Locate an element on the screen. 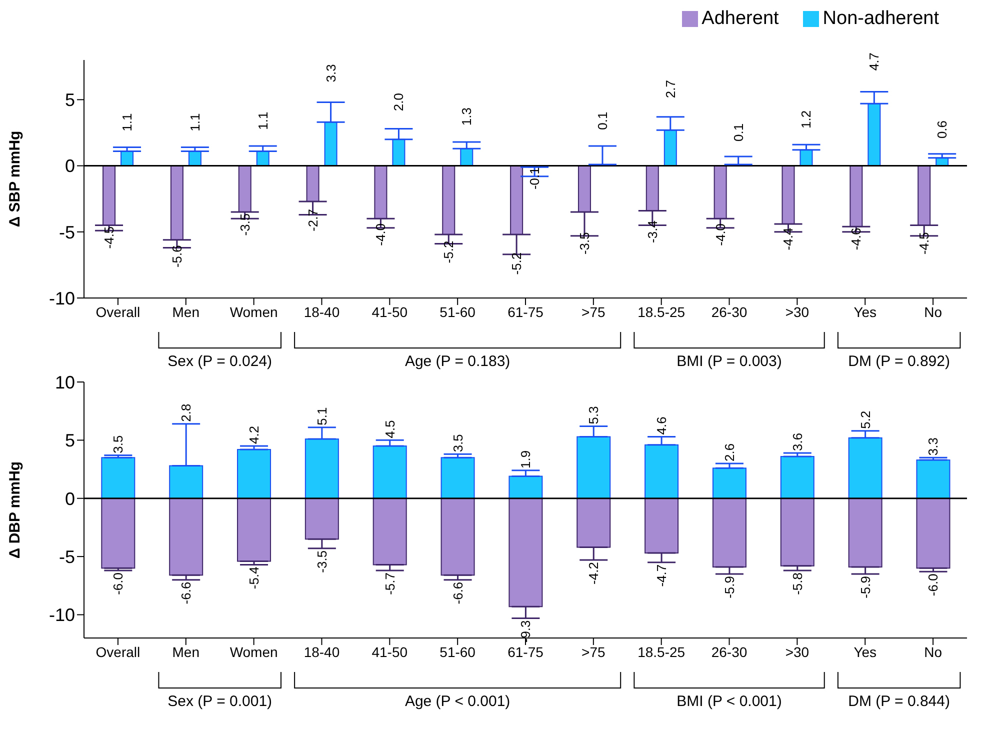 Image resolution: width=981 pixels, height=742 pixels. text: 2.7 is located at coordinates (670, 89).